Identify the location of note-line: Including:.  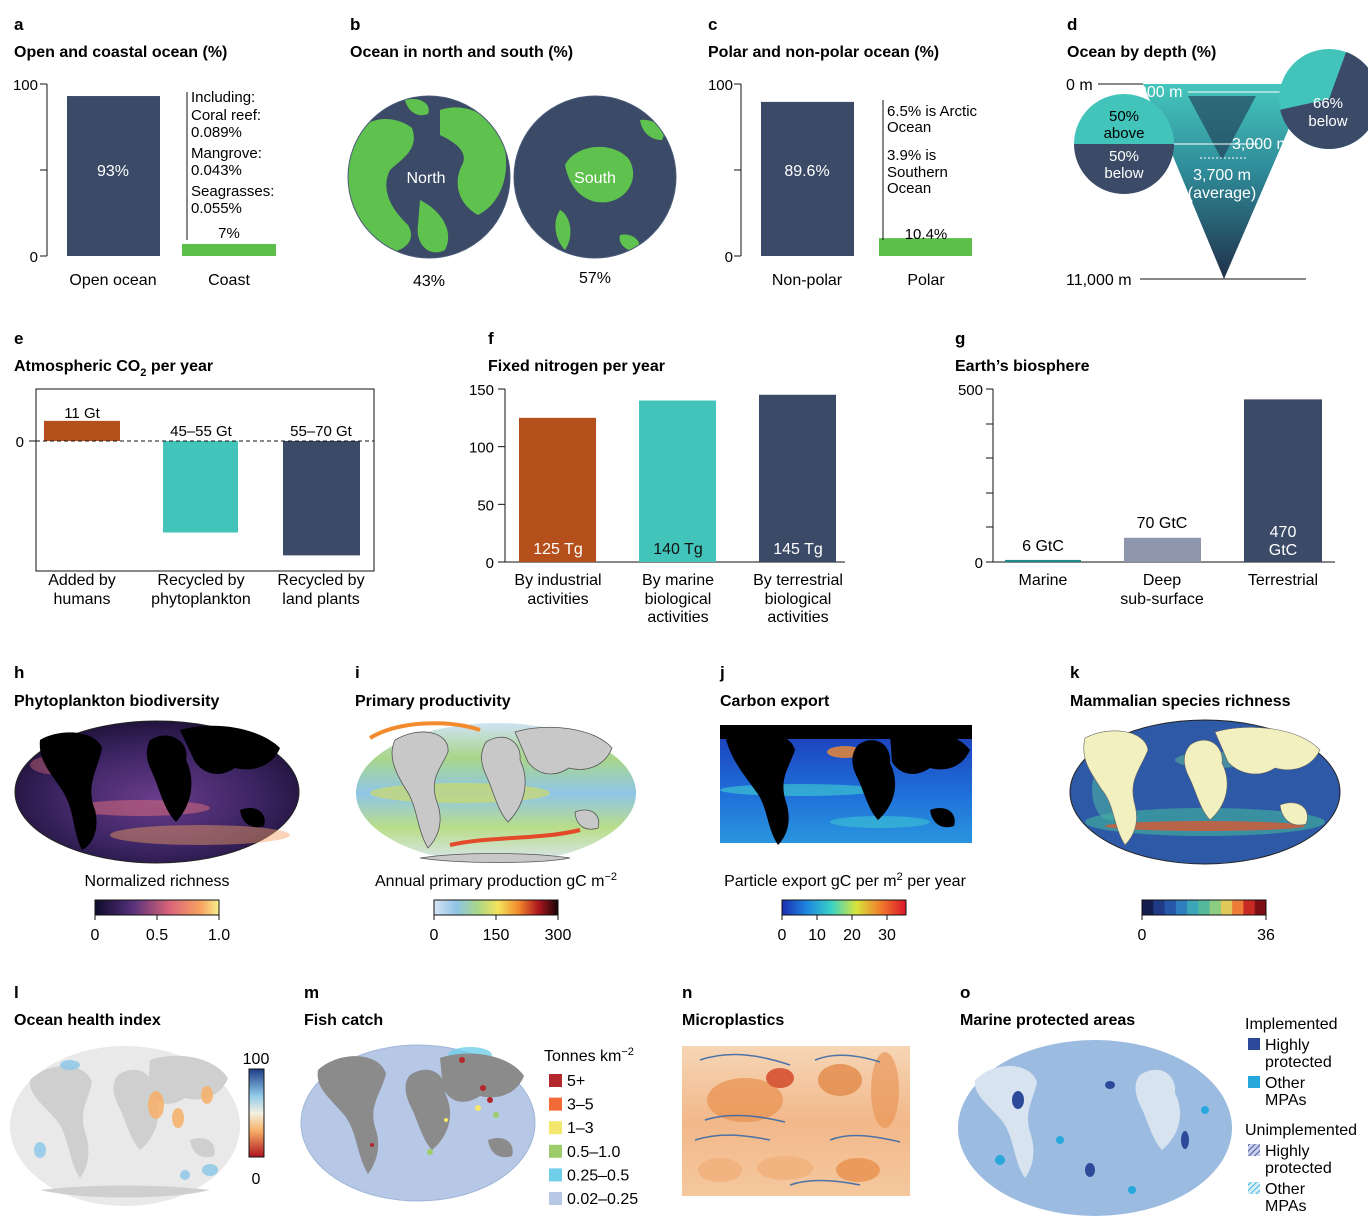
(223, 97).